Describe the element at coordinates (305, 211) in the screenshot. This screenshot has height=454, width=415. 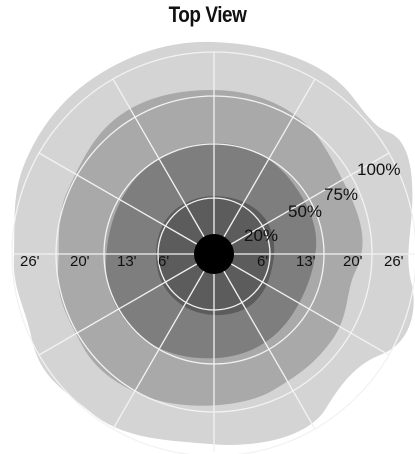
I see `coverage-label-50: 50%` at that location.